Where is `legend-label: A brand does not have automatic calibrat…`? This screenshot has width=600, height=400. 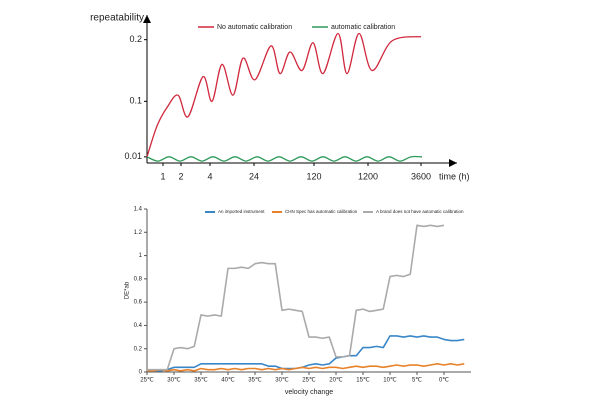
legend-label: A brand does not have automatic calibrat… is located at coordinates (420, 211).